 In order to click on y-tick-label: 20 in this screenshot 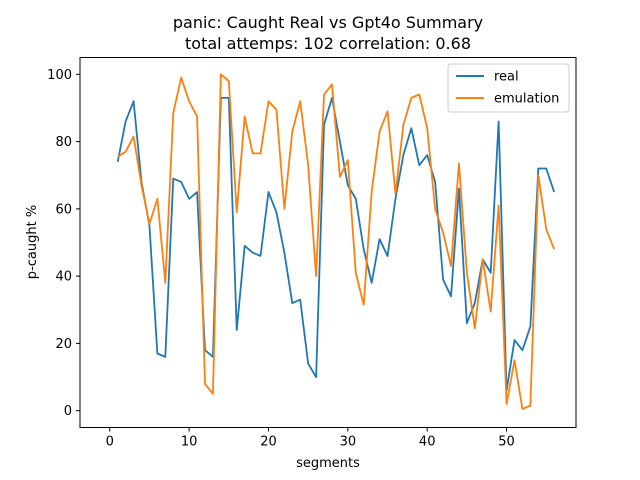, I will do `click(63, 344)`.